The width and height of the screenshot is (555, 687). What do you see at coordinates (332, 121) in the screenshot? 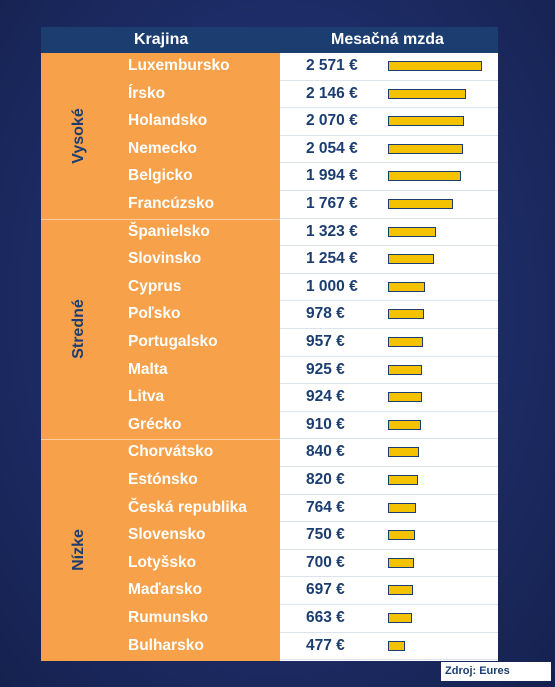
I see `wage-value: 2 070 €` at bounding box center [332, 121].